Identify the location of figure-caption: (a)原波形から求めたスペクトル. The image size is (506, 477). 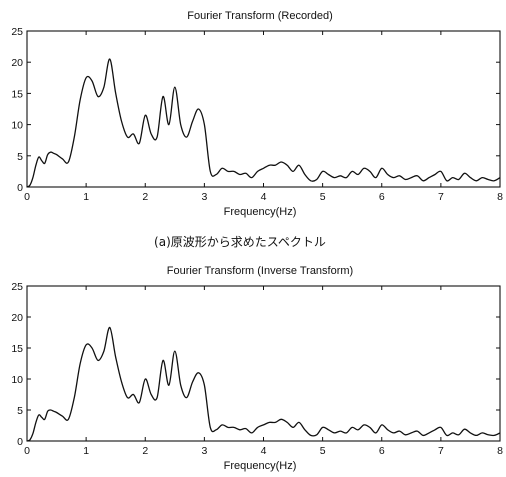
(240, 242).